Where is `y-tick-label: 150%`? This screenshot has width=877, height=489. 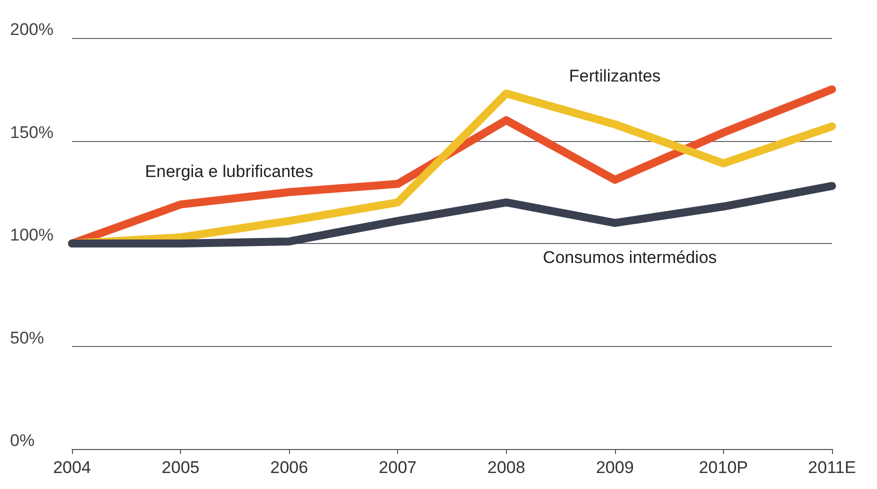 y-tick-label: 150% is located at coordinates (32, 132).